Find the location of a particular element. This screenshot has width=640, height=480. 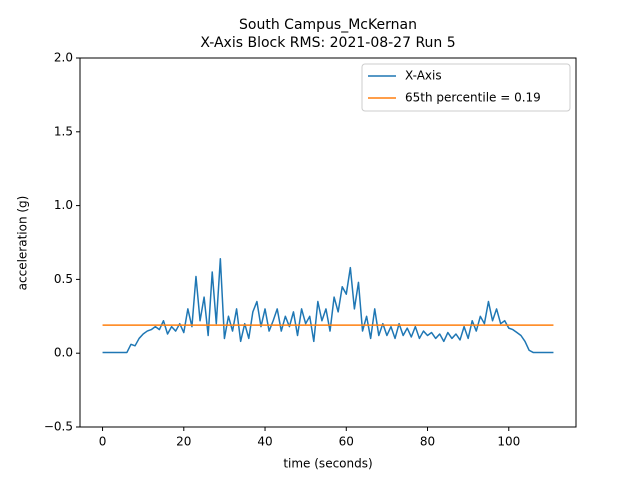

y-tick-label: 1.5 is located at coordinates (63, 131).